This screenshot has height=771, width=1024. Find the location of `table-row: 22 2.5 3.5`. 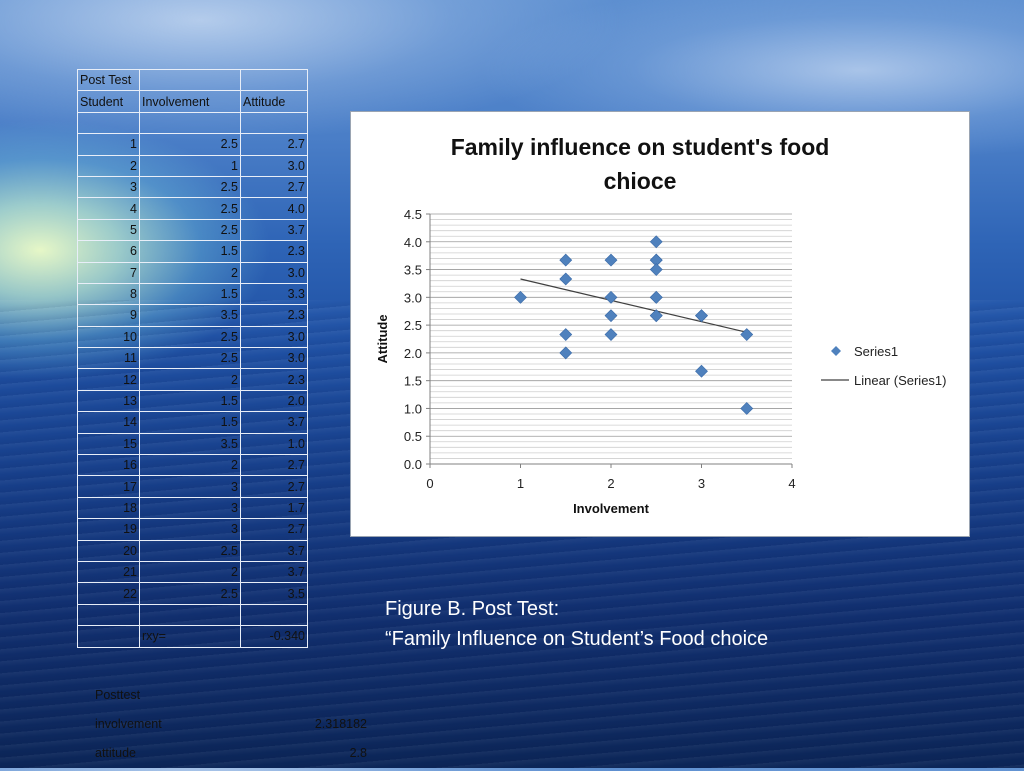

table-row: 22 2.5 3.5 is located at coordinates (192, 593).